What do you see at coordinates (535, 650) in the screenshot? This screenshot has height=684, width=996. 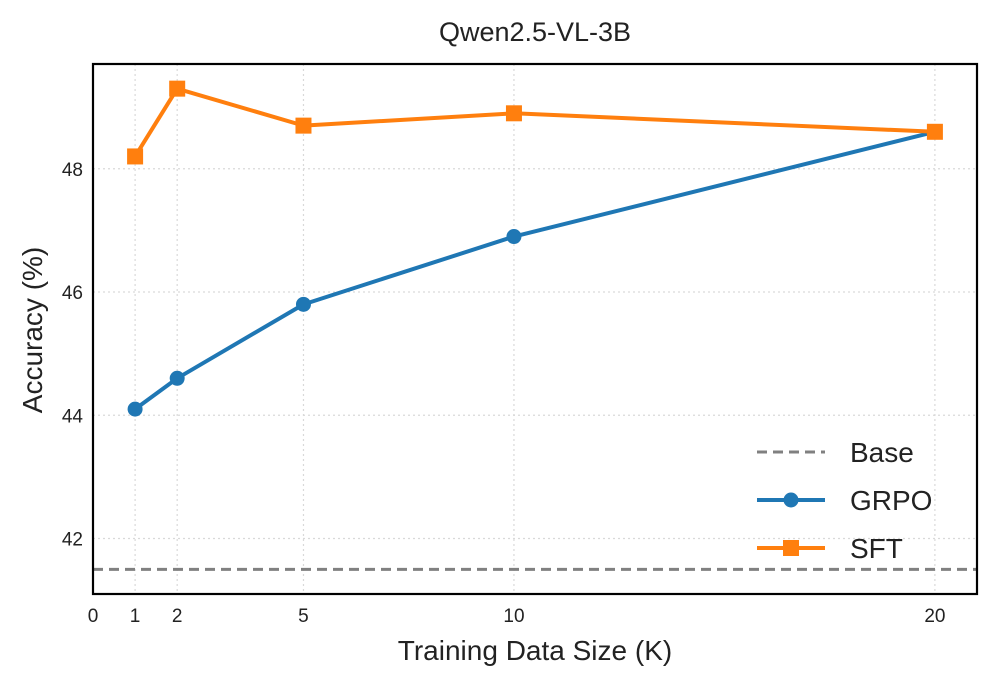 I see `x-axis-label: Training Data Size (K)` at bounding box center [535, 650].